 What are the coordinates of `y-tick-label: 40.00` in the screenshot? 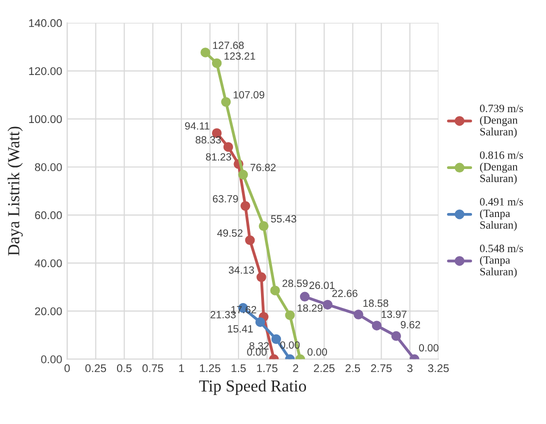 It's located at (48, 263).